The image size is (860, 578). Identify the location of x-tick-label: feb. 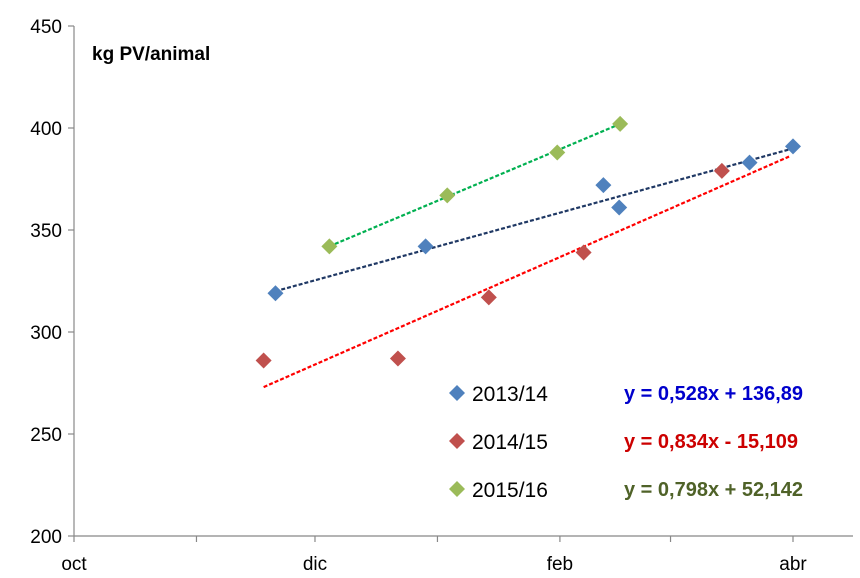
(560, 564).